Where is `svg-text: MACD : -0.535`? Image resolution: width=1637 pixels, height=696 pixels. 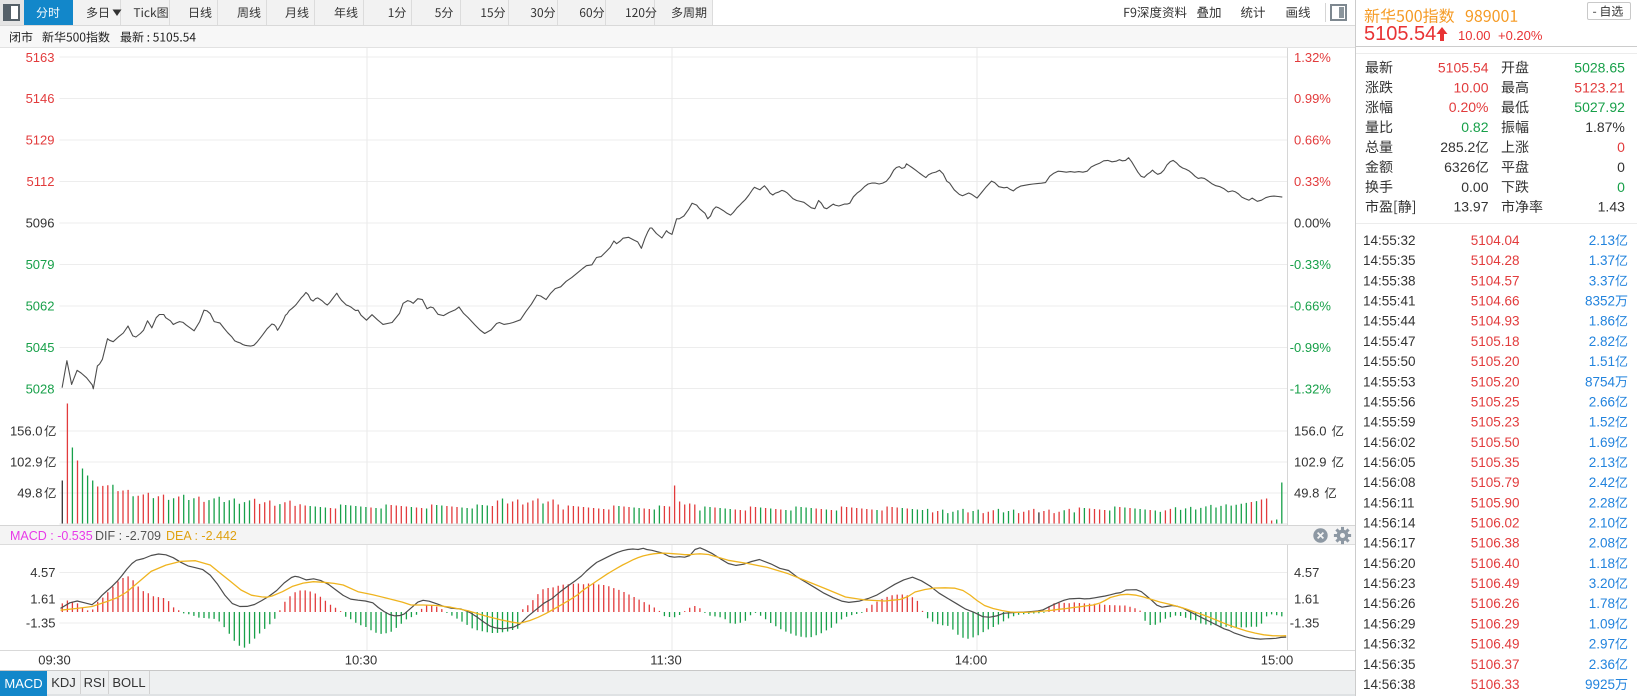 svg-text: MACD : -0.535 is located at coordinates (51, 536).